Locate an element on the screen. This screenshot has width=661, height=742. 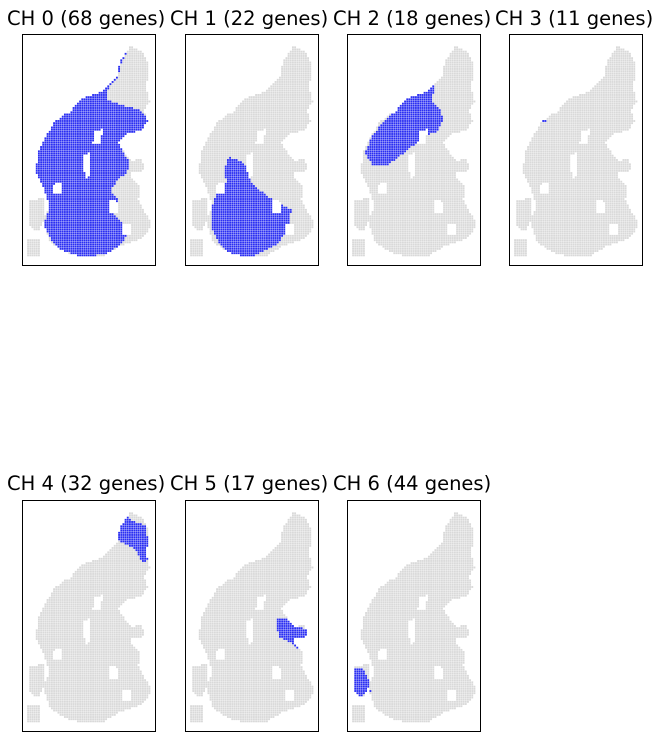
panel-ch5 is located at coordinates (252, 616).